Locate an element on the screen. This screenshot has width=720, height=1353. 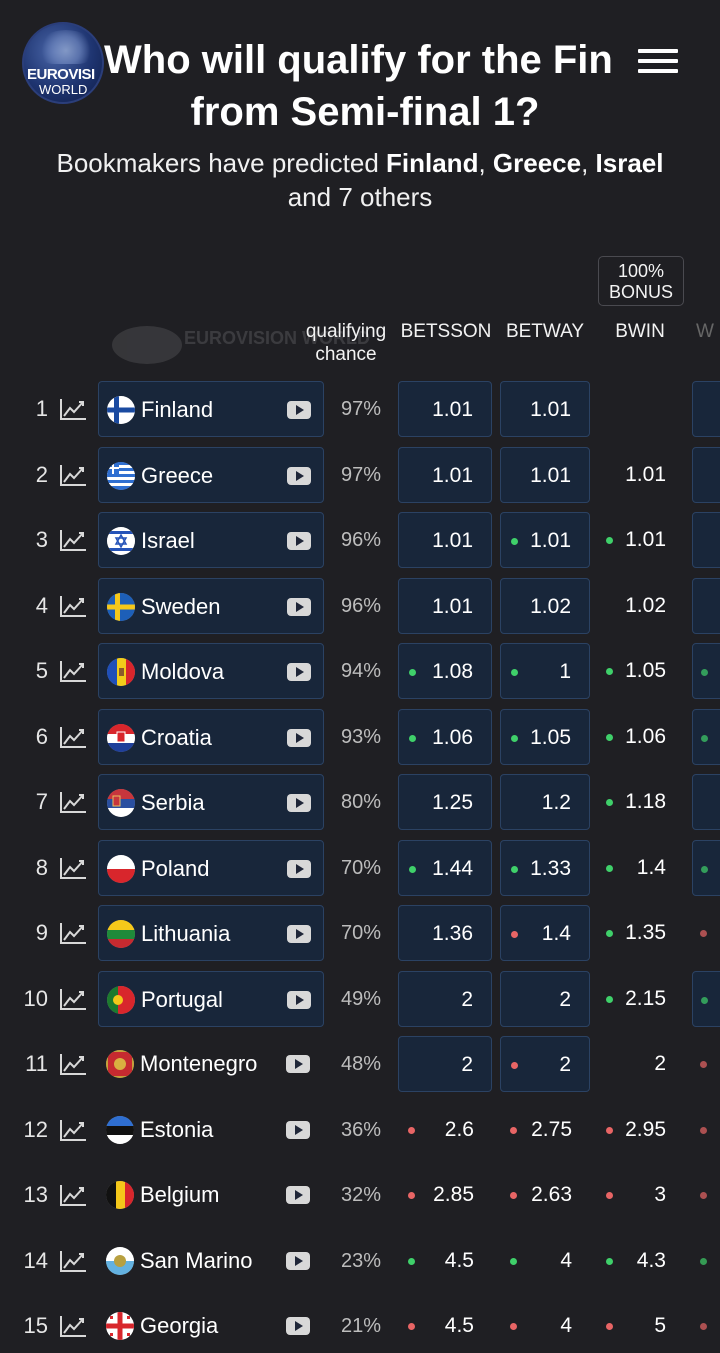
bookmaker-odds-cell: 2.95 is located at coordinates (636, 1130).